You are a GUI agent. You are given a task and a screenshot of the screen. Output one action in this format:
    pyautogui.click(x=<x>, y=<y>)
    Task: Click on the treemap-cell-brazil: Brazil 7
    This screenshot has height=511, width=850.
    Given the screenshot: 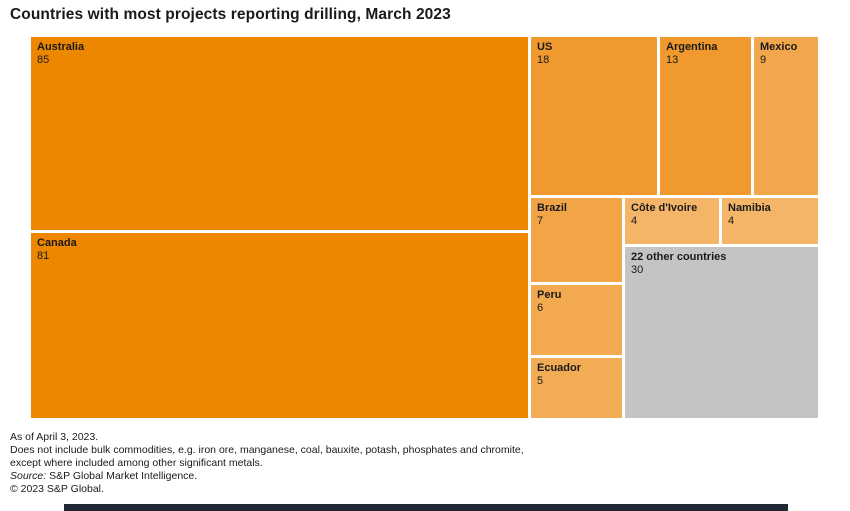 What is the action you would take?
    pyautogui.click(x=576, y=240)
    